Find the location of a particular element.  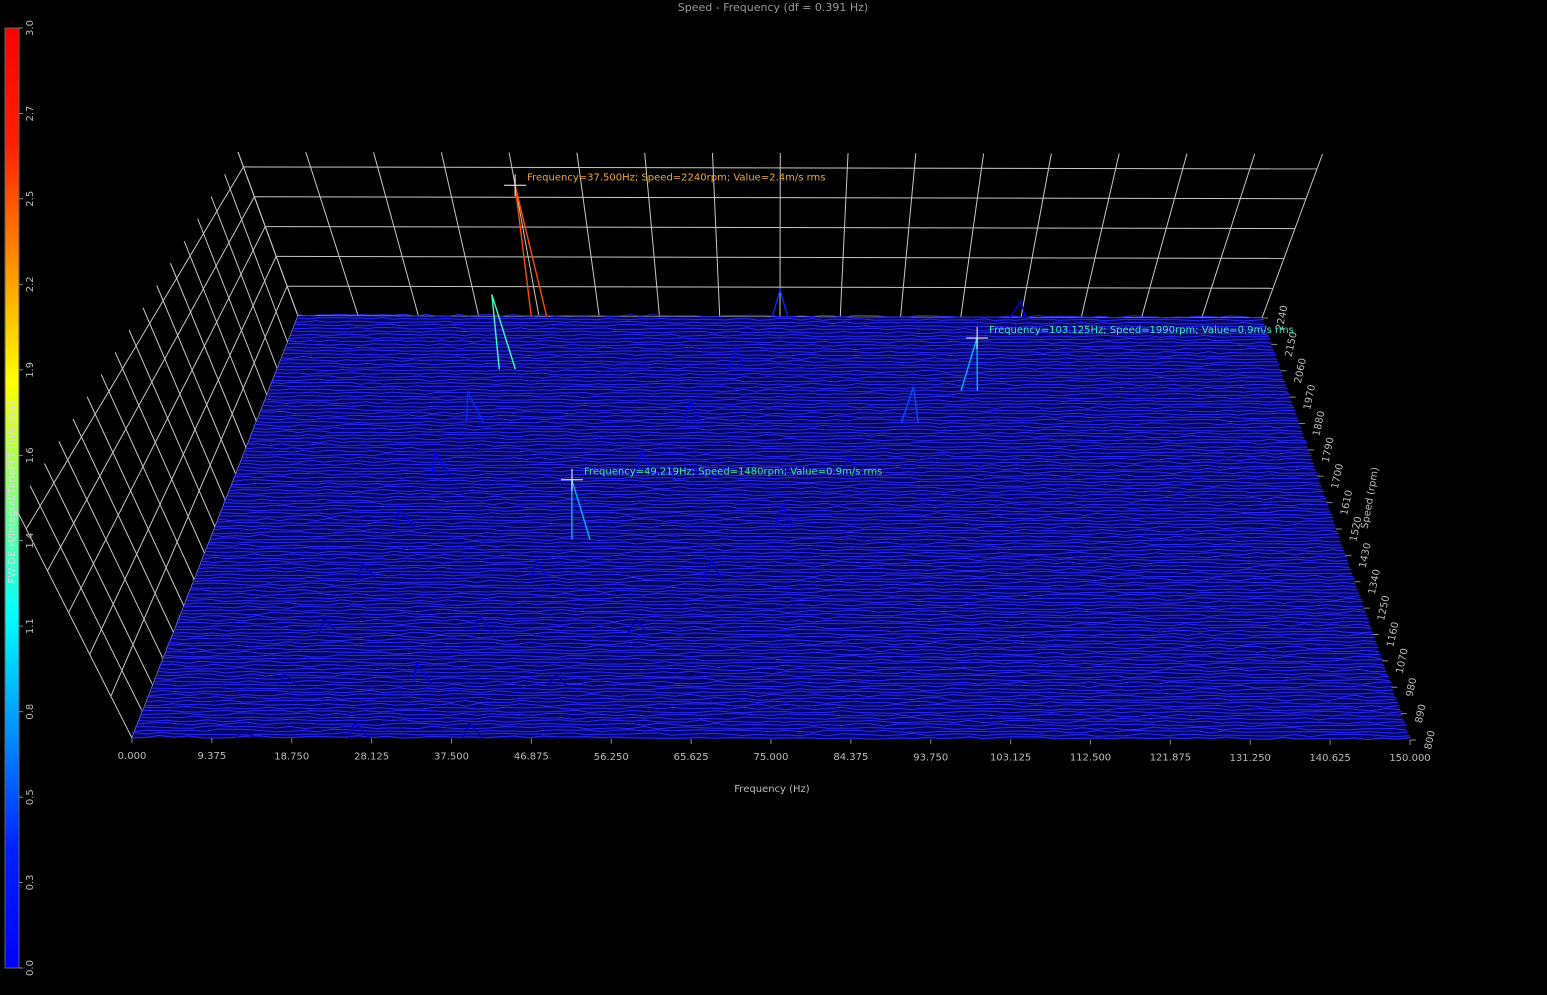

x-tick-label: 18.750 is located at coordinates (291, 756).